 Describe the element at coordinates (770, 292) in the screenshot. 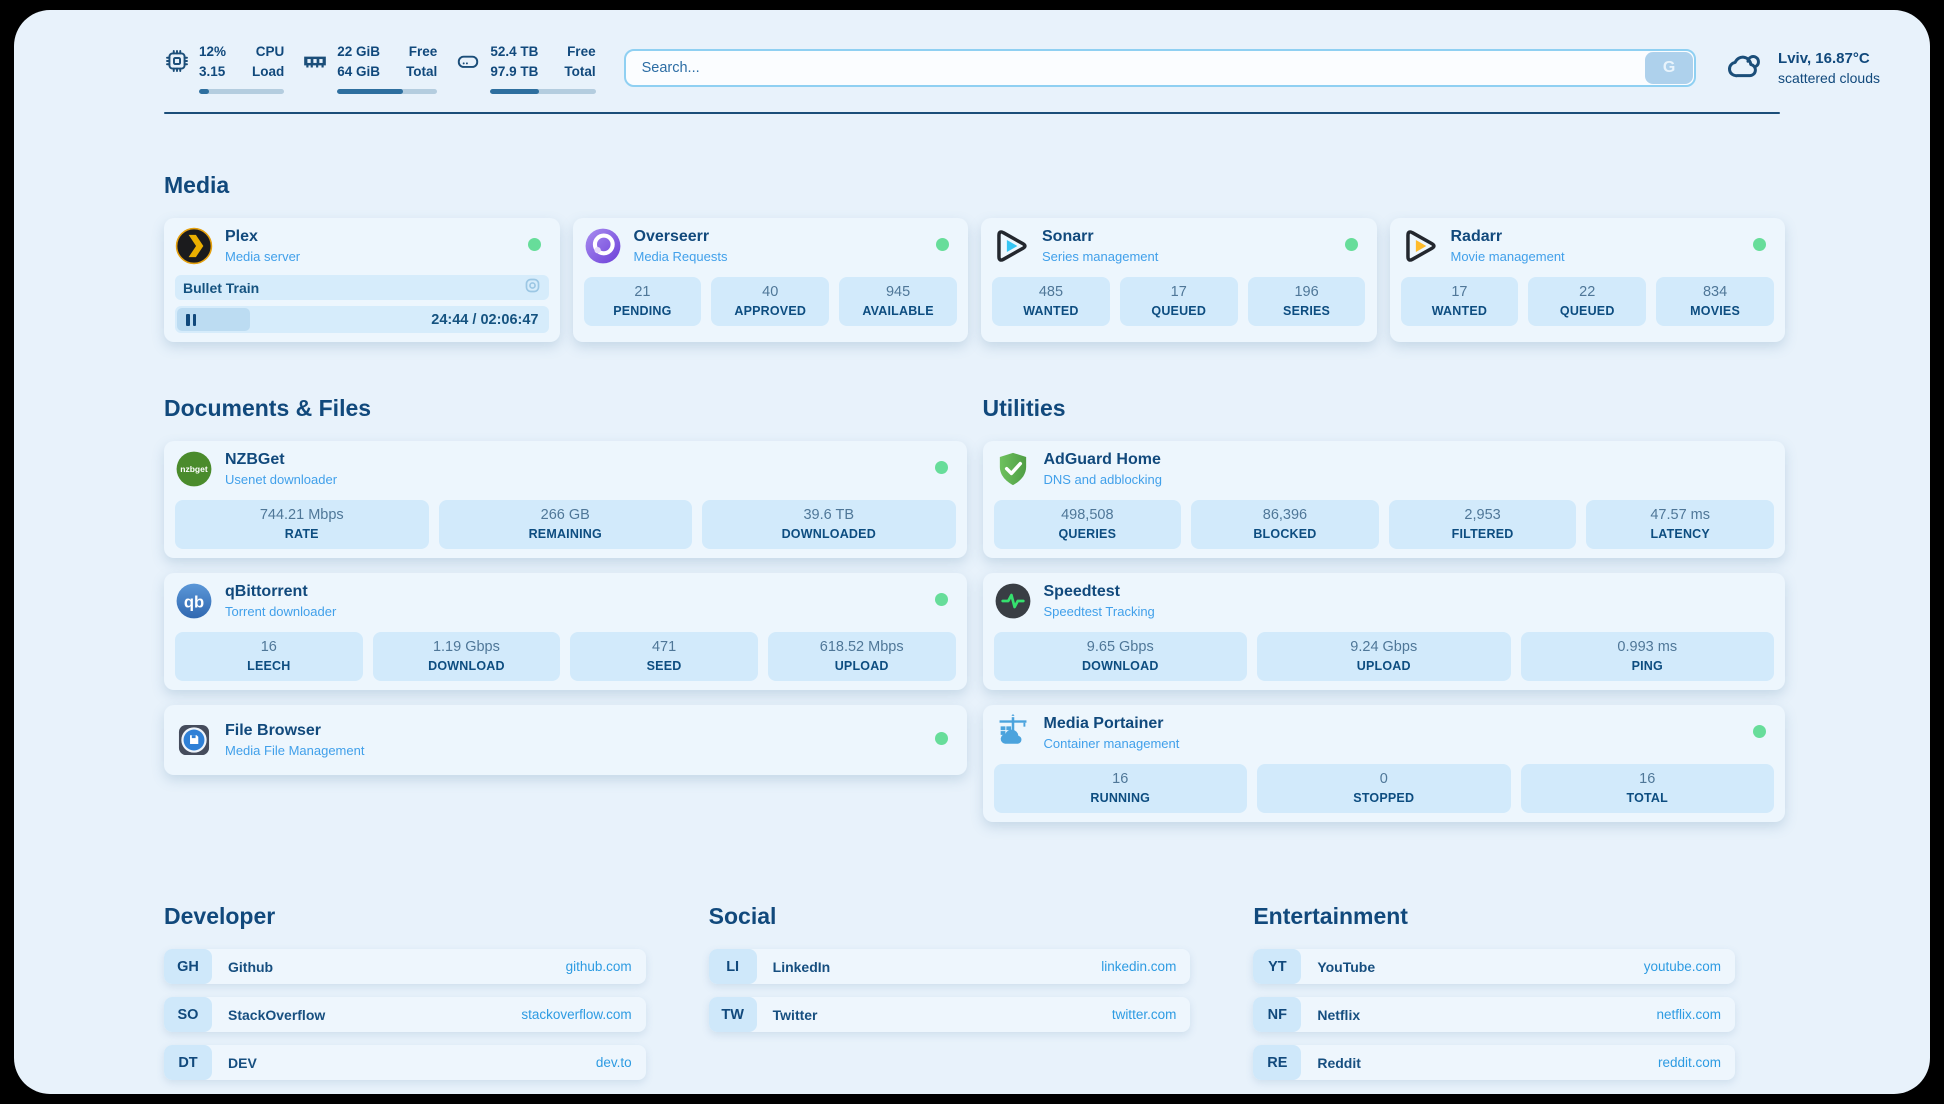

I see `stat-value: 40` at that location.